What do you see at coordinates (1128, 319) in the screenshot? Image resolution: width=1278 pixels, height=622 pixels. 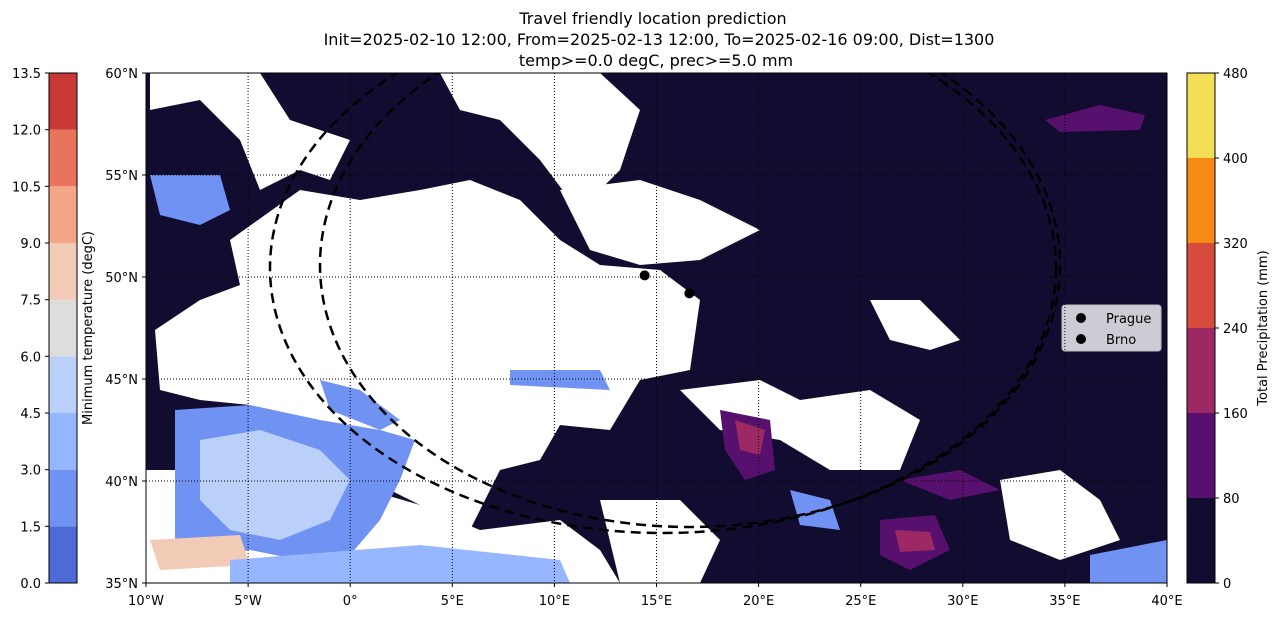 I see `legend-label: Prague` at bounding box center [1128, 319].